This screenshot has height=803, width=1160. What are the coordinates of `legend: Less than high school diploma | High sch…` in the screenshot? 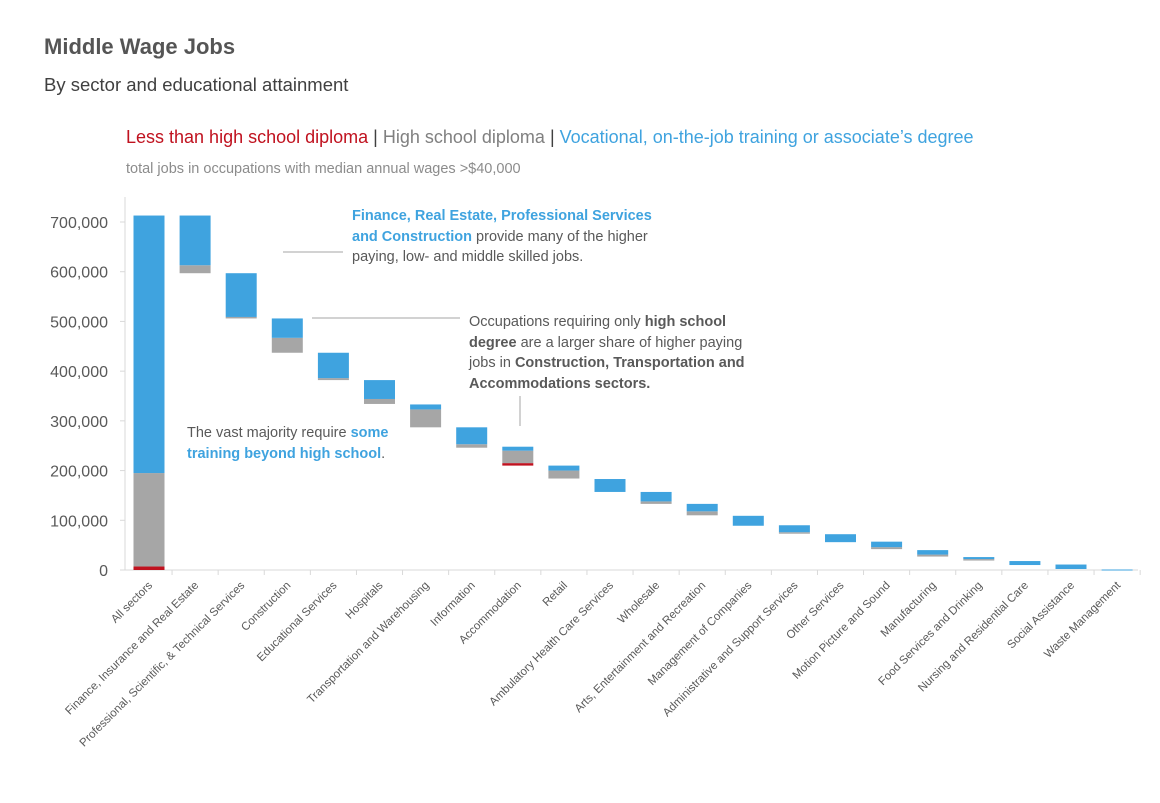 It's located at (550, 137).